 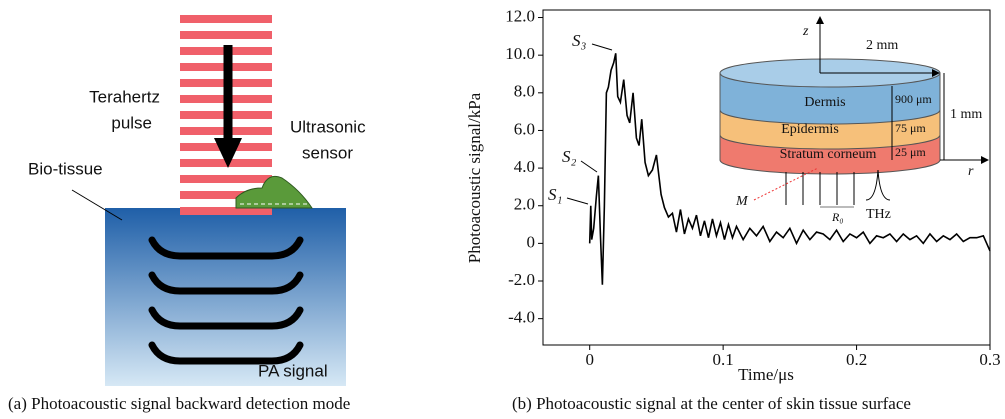 I want to click on inset-label: 2 mm, so click(x=882, y=45).